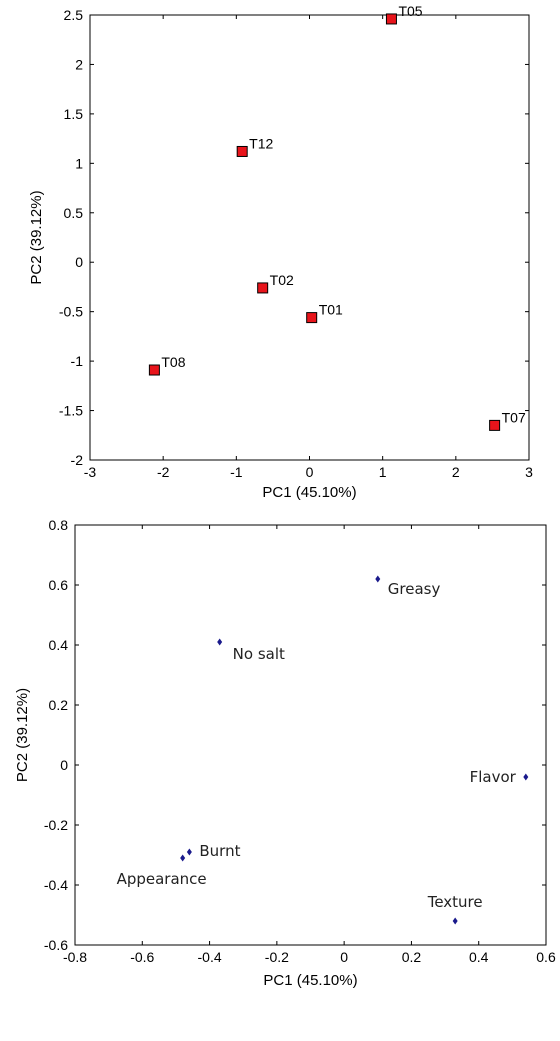 The height and width of the screenshot is (1041, 560). I want to click on point-label-flavor: Flavor, so click(493, 777).